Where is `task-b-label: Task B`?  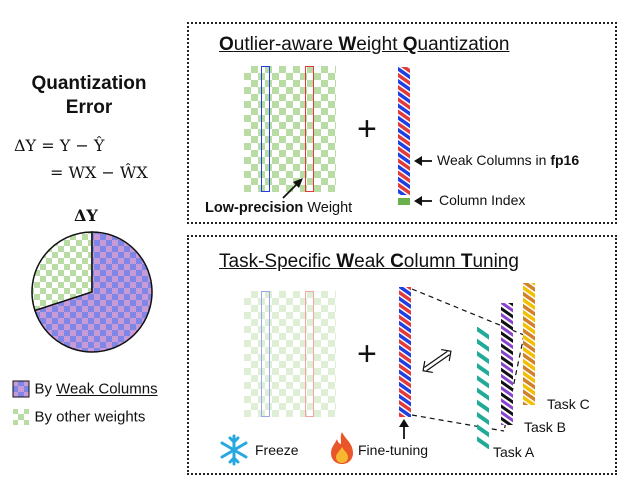
task-b-label: Task B is located at coordinates (545, 427).